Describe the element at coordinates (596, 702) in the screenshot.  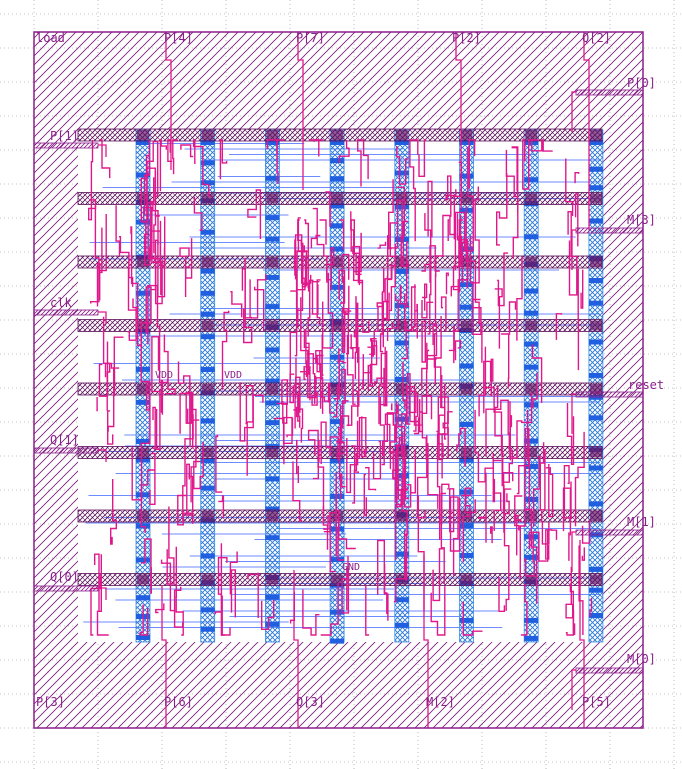
I see `pin-label-bottom-p5: P[5]` at that location.